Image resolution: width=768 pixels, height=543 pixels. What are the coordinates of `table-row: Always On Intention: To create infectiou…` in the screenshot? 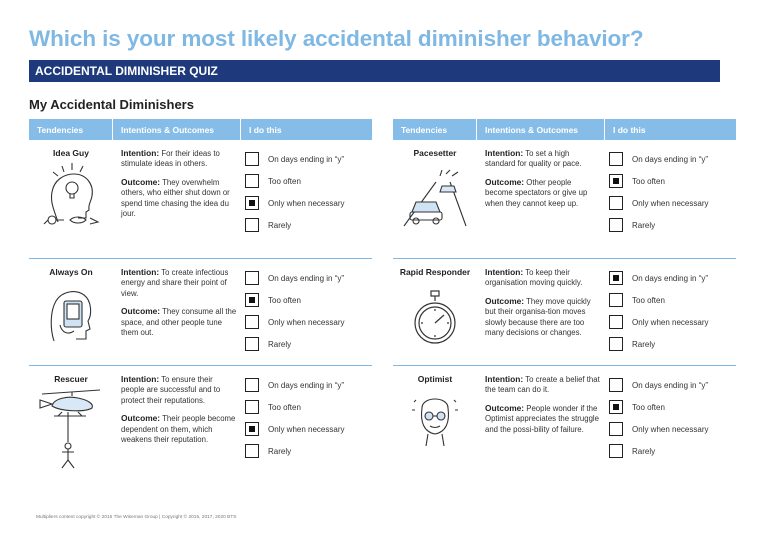 It's located at (200, 312).